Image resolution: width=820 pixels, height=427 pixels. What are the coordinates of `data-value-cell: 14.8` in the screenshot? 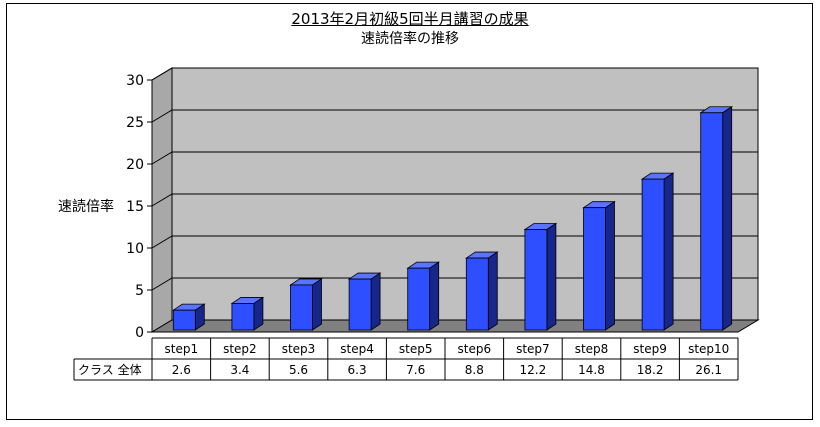 It's located at (591, 370).